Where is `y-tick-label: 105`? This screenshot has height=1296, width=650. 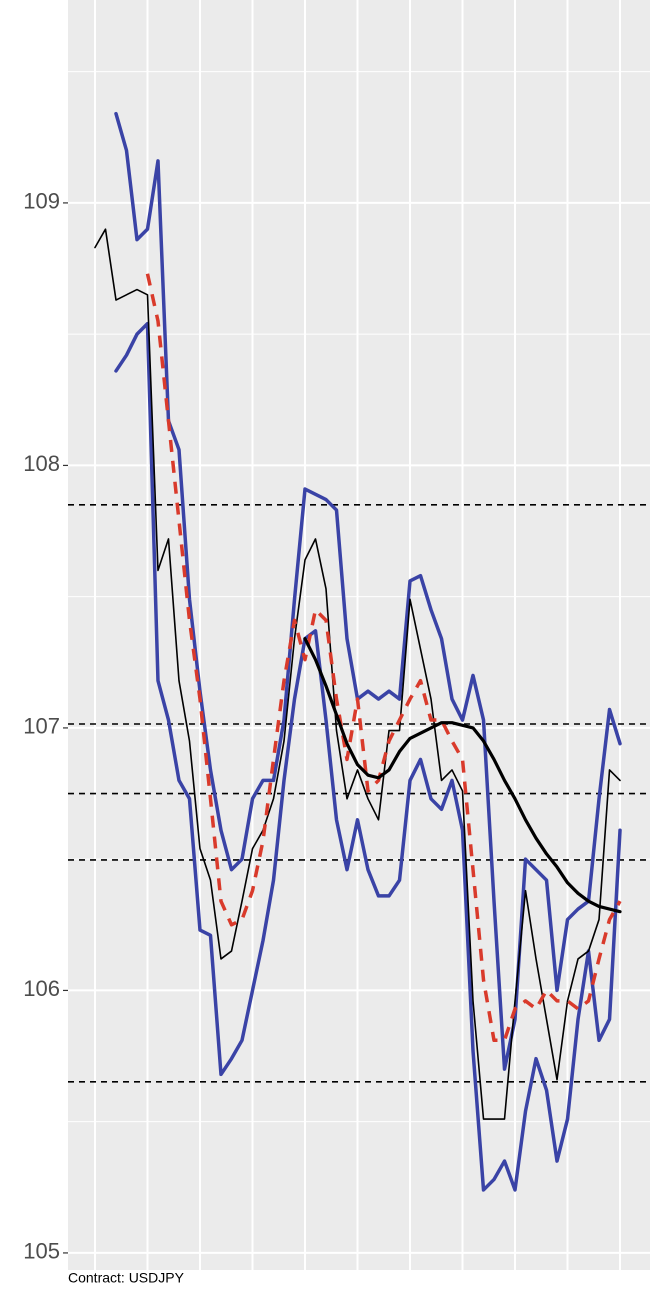
y-tick-label: 105 is located at coordinates (41, 1251).